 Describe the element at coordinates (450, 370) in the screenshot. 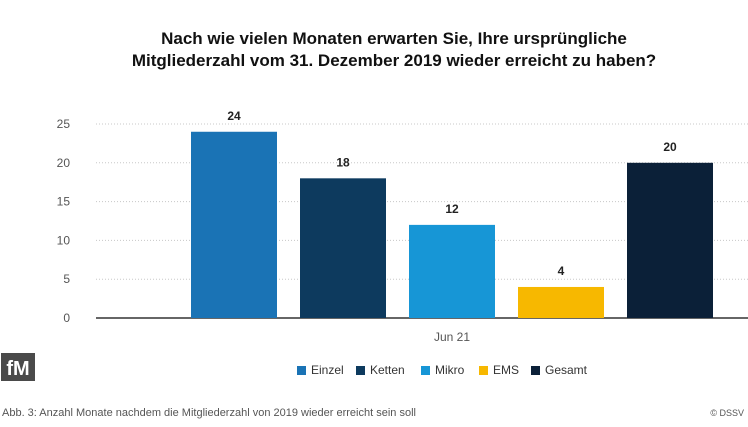

I see `legend-label: Mikro` at that location.